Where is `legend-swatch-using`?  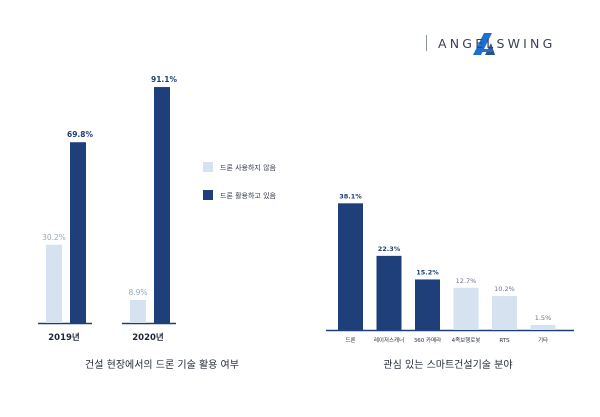 legend-swatch-using is located at coordinates (208, 195).